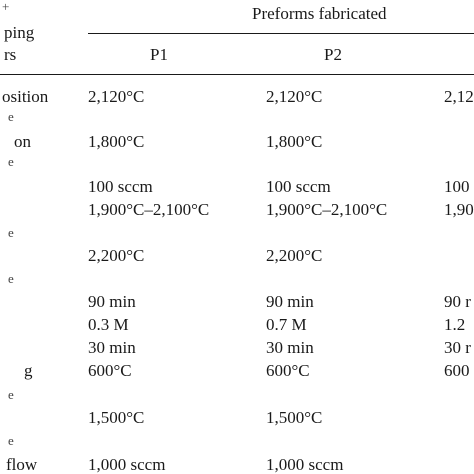  Describe the element at coordinates (22, 141) in the screenshot. I see `row-label: on` at that location.